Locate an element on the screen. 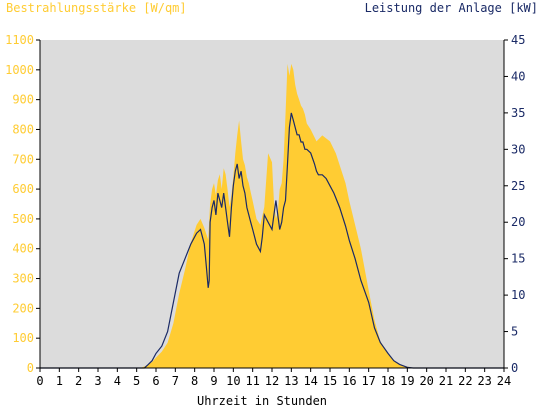 Image resolution: width=544 pixels, height=408 pixels. left-axis-ticks: 0 100 200 300 400 500 600 700 800 900 1000 1100 is located at coordinates (22, 204).